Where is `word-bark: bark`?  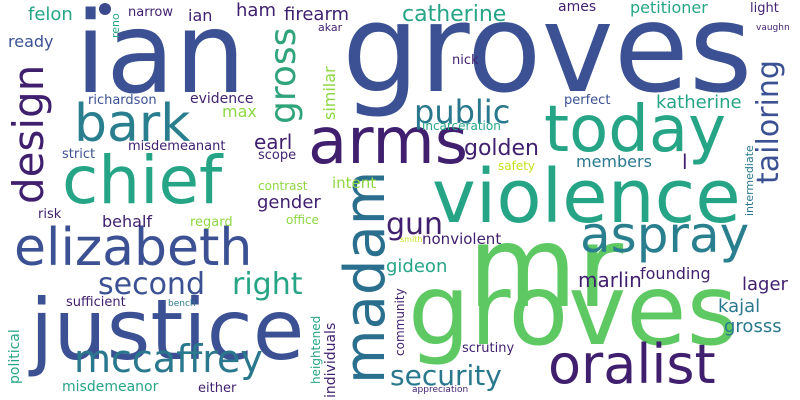 word-bark: bark is located at coordinates (132, 124).